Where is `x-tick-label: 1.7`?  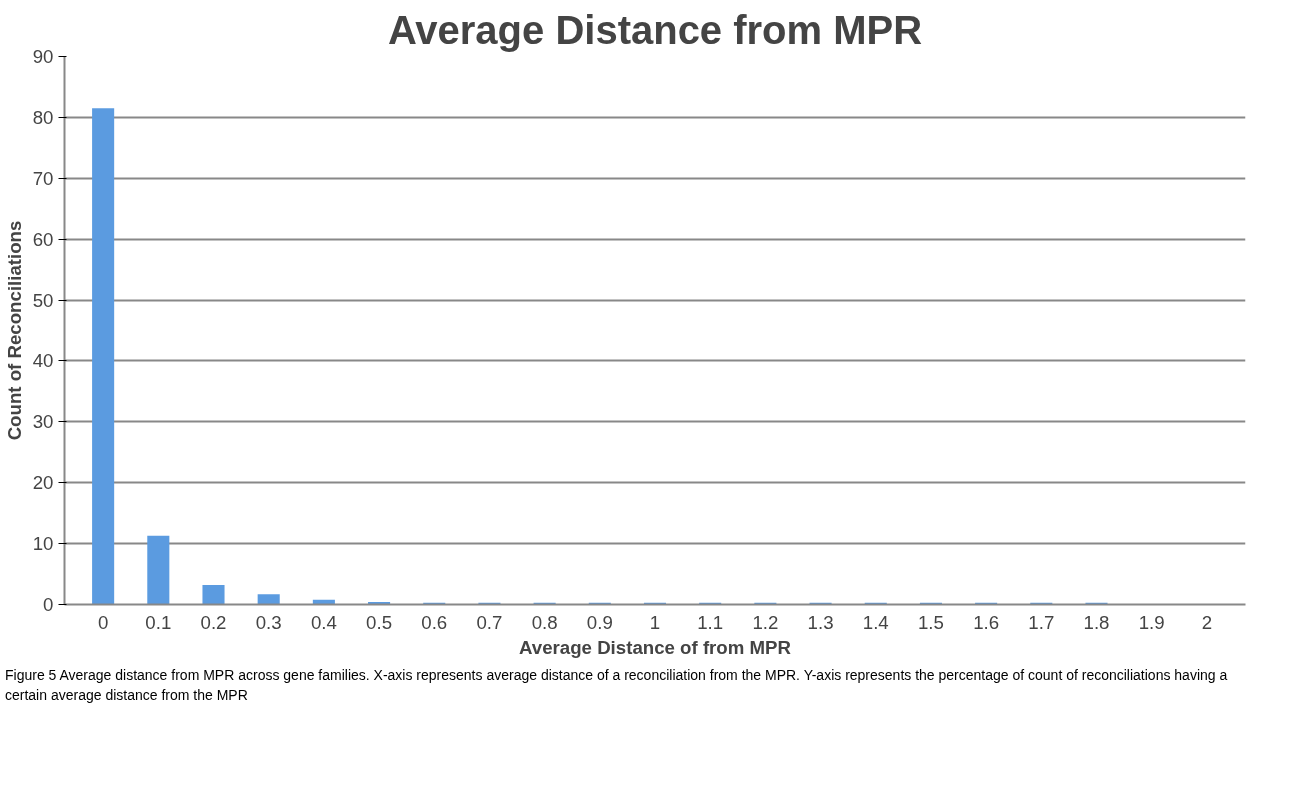 x-tick-label: 1.7 is located at coordinates (1041, 622).